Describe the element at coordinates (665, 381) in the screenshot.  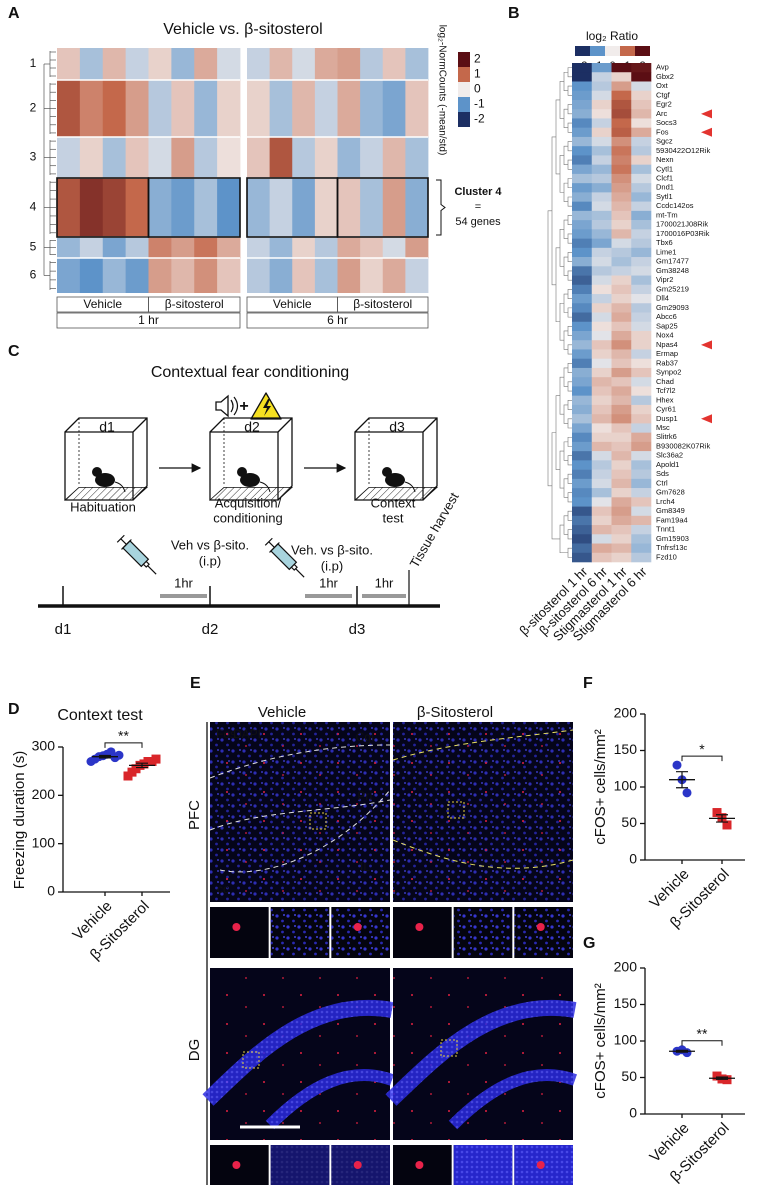
I see `gene-label: Chad` at that location.